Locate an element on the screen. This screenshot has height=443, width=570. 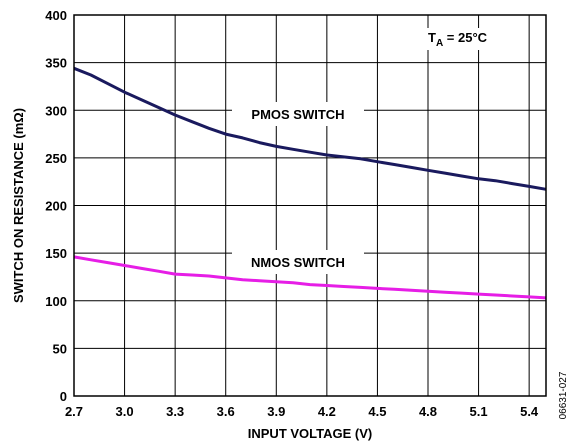
x-tick-label: 4.8 is located at coordinates (428, 411).